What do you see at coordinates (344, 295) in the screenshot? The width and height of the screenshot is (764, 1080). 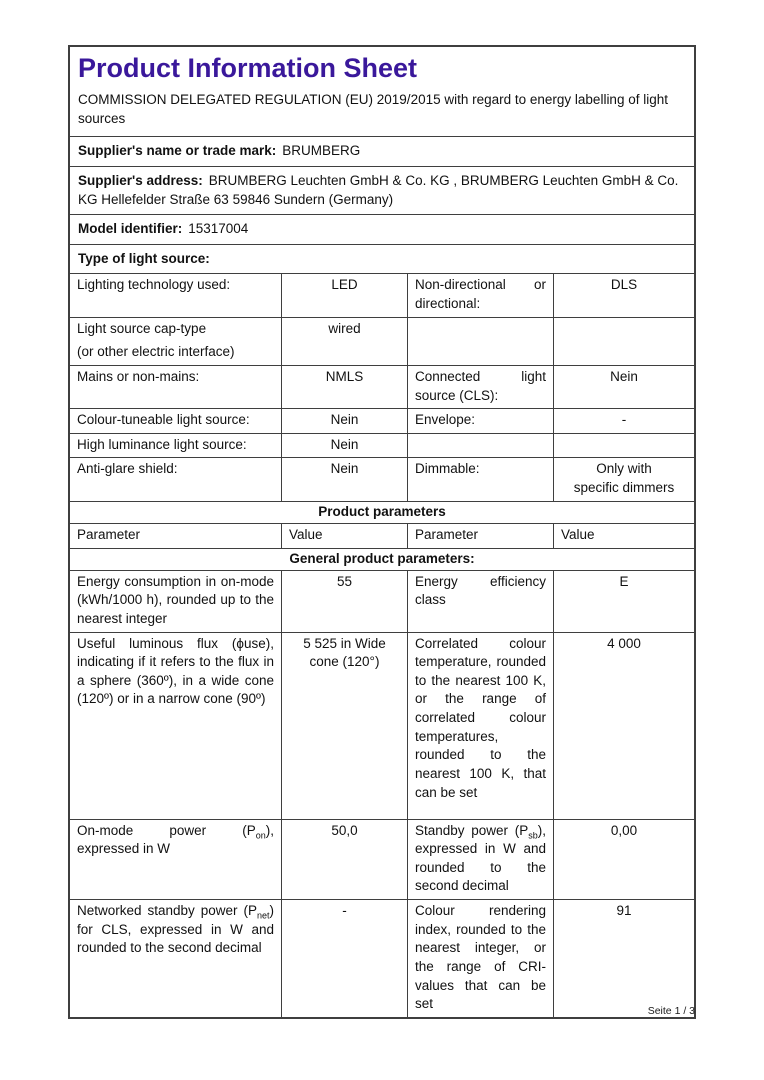 I see `param-value: LED` at bounding box center [344, 295].